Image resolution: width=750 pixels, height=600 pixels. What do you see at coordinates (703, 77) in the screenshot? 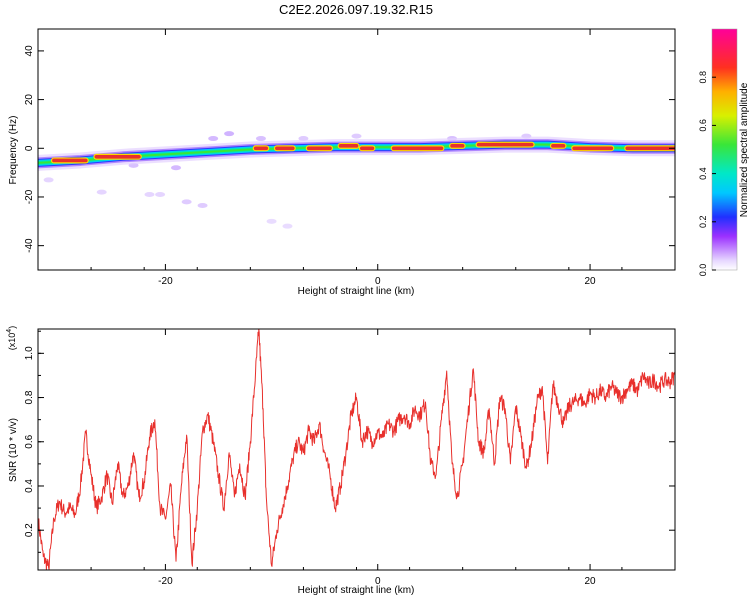
I see `colorbar-tick-label: 0.8` at bounding box center [703, 77].